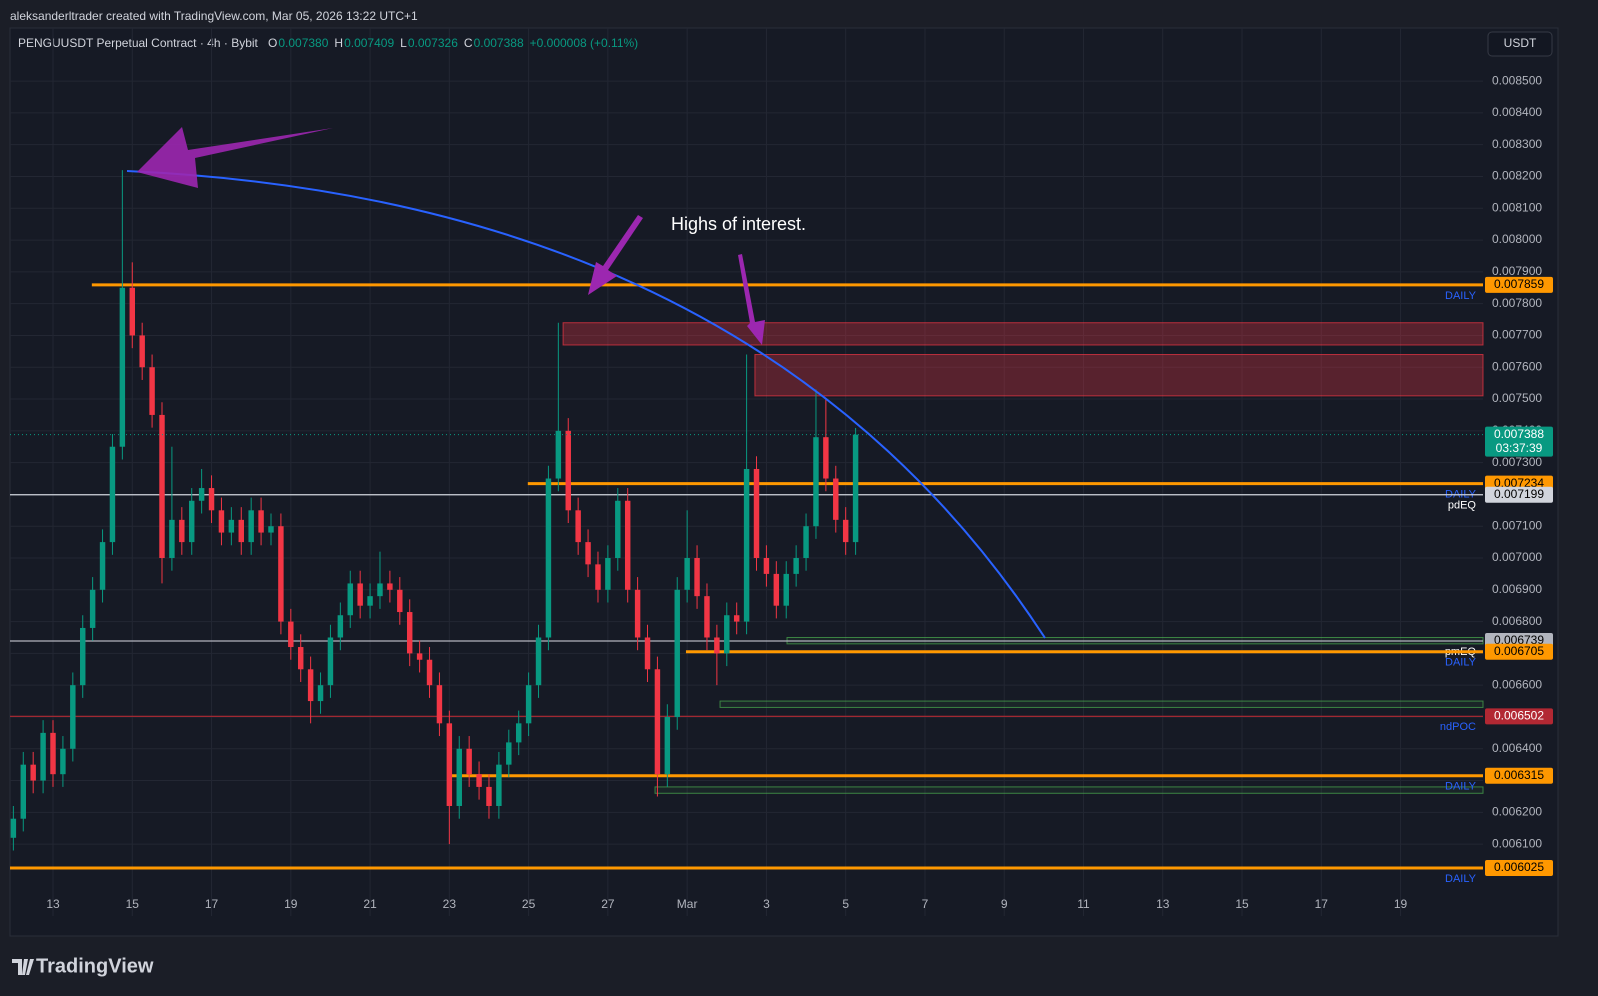 Image resolution: width=1598 pixels, height=996 pixels. Describe the element at coordinates (450, 904) in the screenshot. I see `x-tick-label: 23` at that location.